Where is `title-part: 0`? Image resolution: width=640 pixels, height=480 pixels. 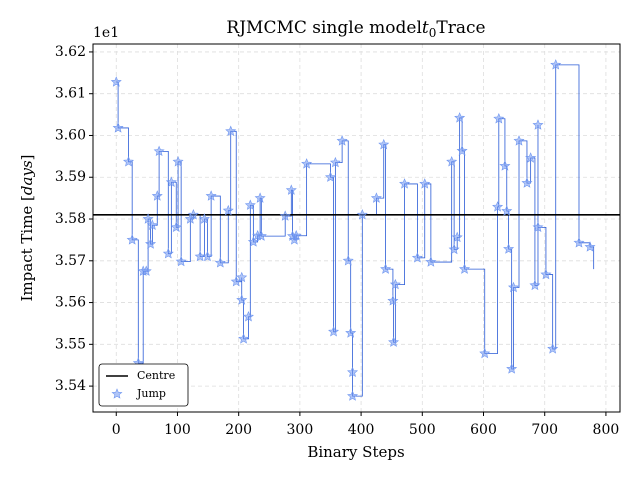
title-part: 0 is located at coordinates (433, 33).